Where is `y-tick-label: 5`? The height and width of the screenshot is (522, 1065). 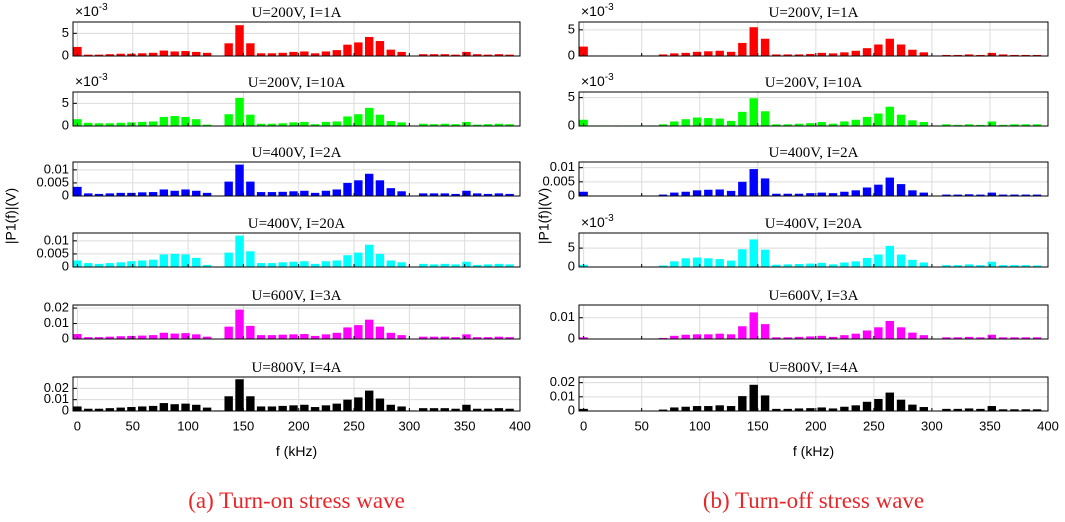
y-tick-label: 5 is located at coordinates (571, 247).